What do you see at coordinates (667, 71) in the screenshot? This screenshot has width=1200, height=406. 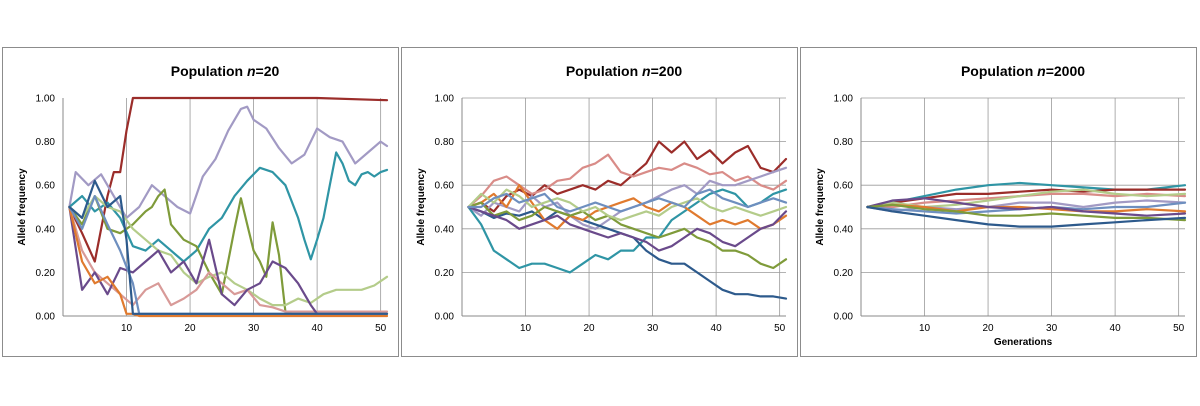 I see `chart-title-suffix: =200` at bounding box center [667, 71].